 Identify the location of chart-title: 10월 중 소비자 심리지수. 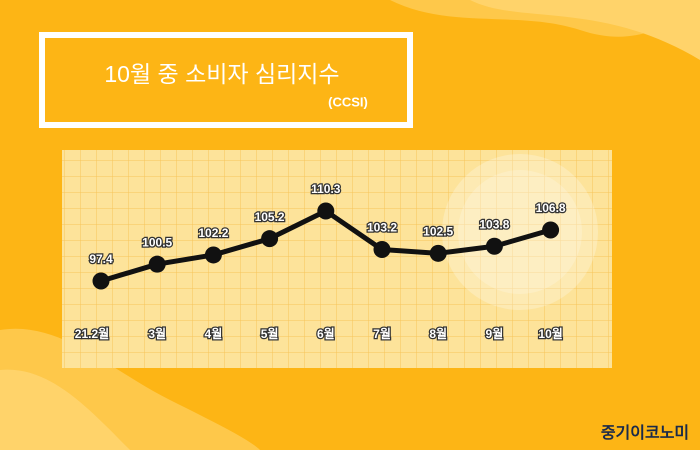
(221, 74).